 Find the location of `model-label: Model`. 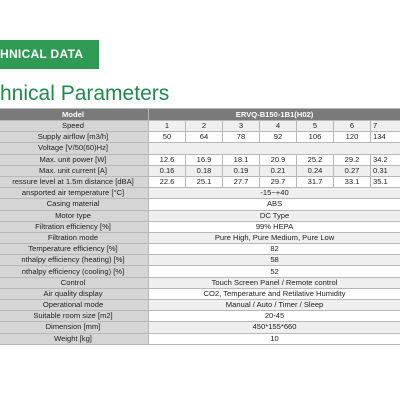

model-label: Model is located at coordinates (74, 114).